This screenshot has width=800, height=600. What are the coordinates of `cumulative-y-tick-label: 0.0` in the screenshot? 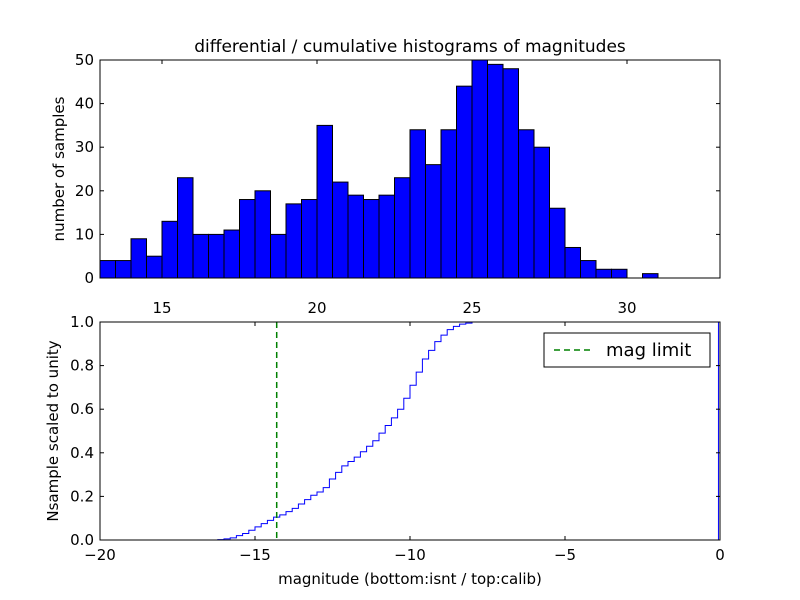 It's located at (82, 540).